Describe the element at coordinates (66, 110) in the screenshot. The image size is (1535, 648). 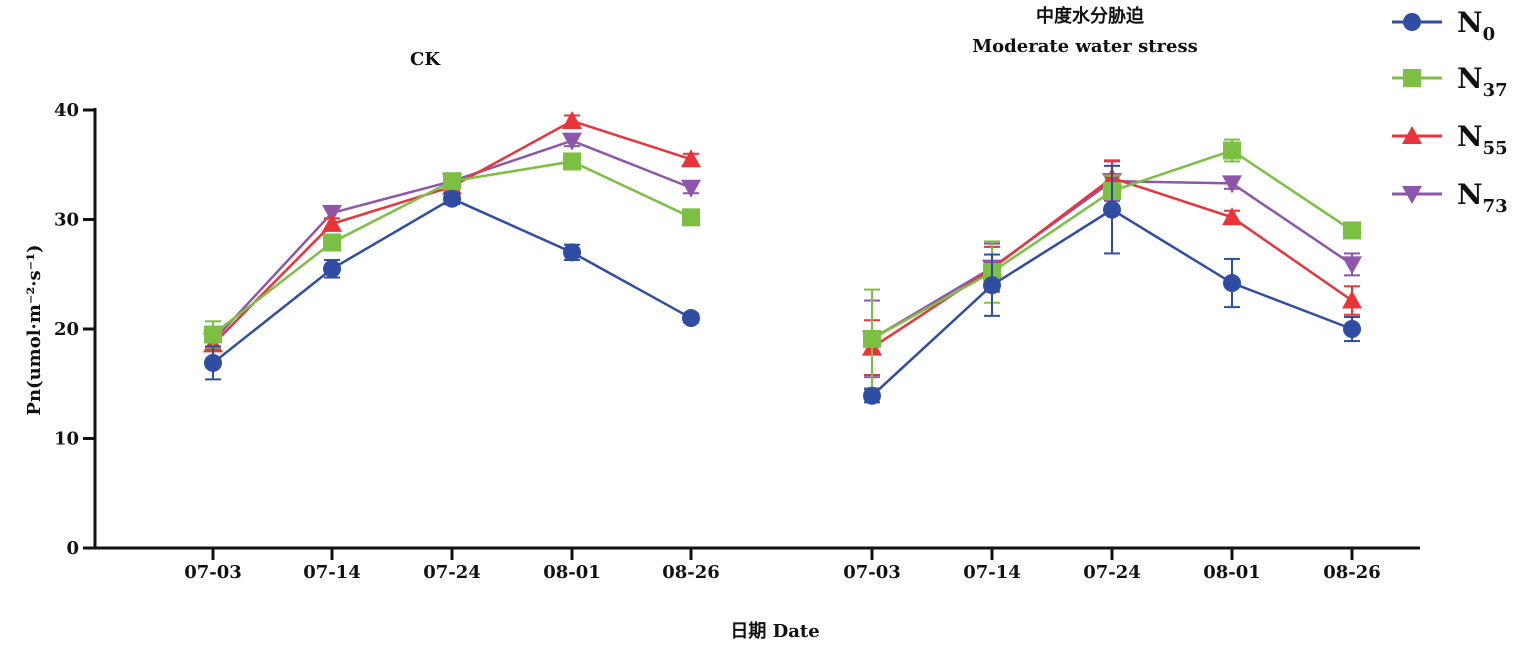
I see `y-tick-label: 40` at that location.